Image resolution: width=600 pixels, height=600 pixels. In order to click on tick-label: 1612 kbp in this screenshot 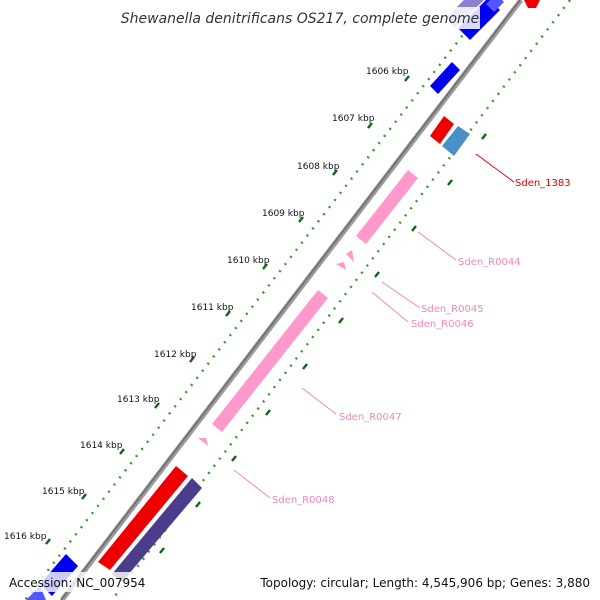, I will do `click(175, 355)`.